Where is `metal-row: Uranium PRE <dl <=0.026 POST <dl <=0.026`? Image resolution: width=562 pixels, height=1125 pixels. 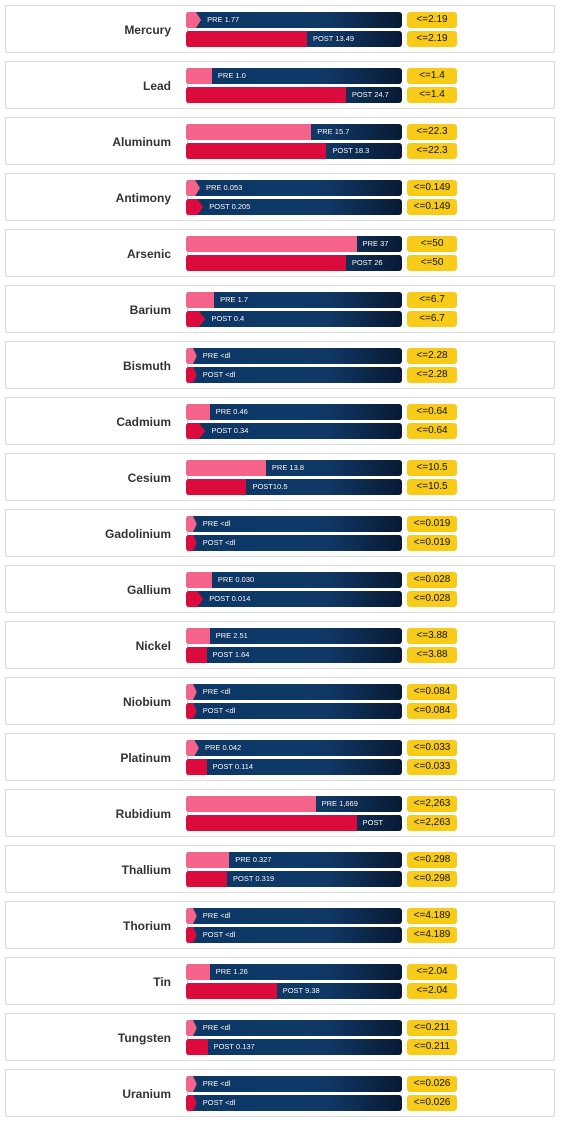 metal-row: Uranium PRE <dl <=0.026 POST <dl <=0.026 is located at coordinates (280, 1093).